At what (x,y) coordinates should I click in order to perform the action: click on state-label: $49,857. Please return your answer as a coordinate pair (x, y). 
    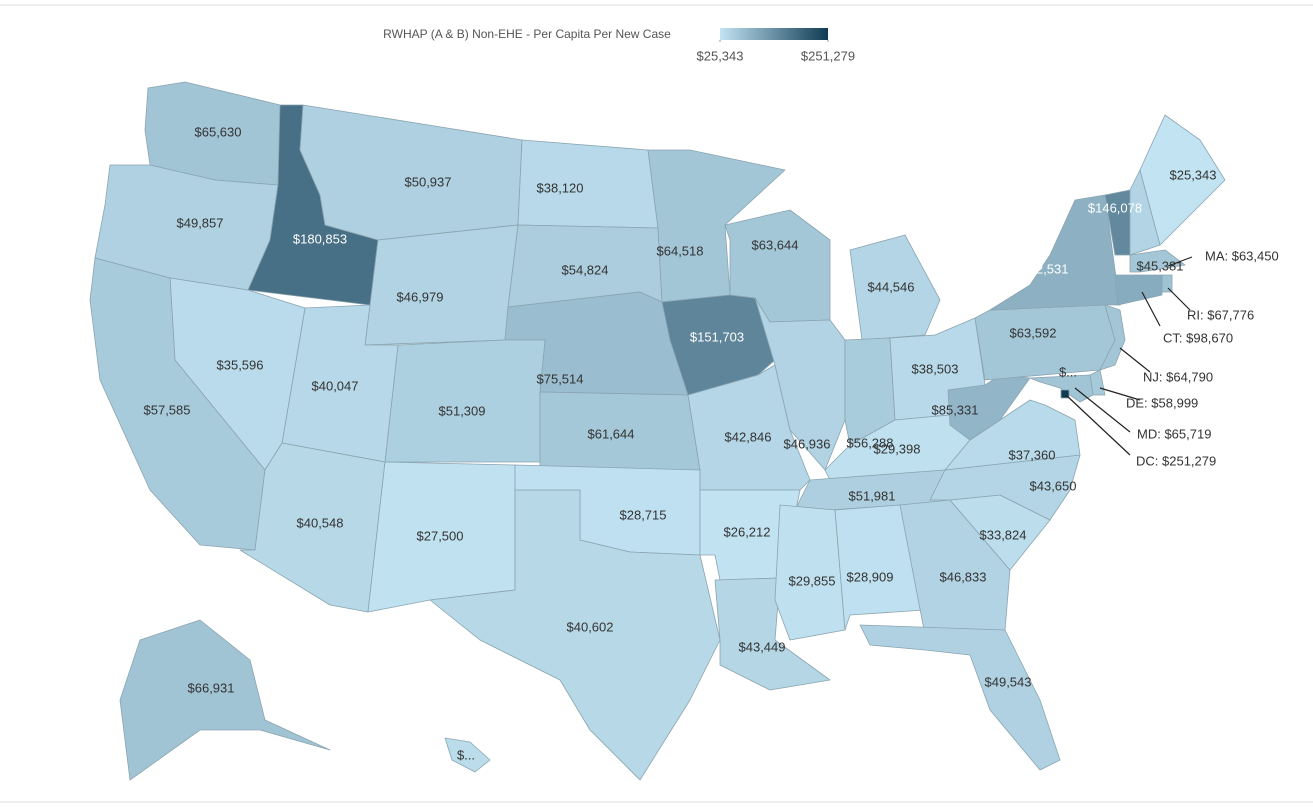
    Looking at the image, I should click on (200, 222).